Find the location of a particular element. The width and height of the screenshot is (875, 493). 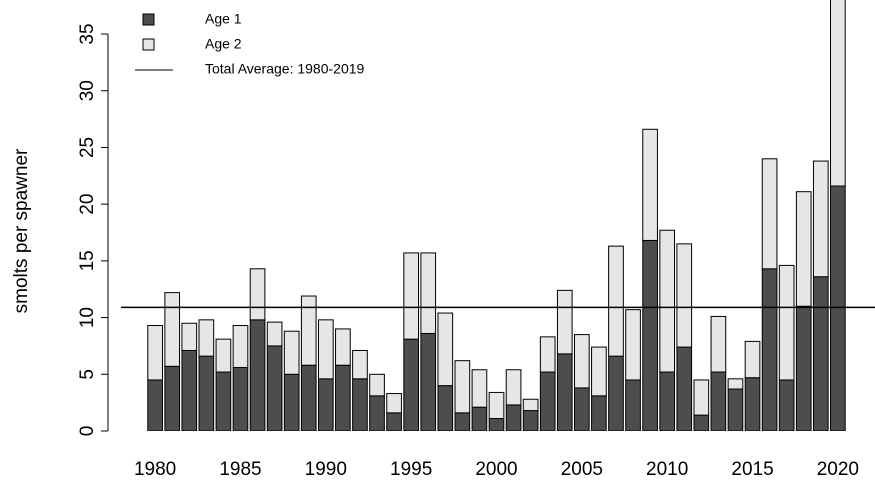

y-tick-label: 0 is located at coordinates (87, 431).